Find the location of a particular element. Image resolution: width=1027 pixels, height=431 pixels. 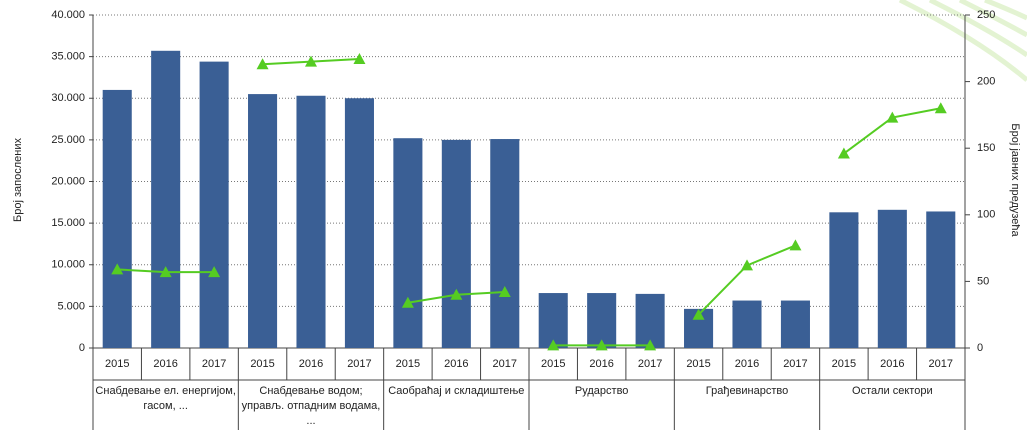

group-label: Саобраћај и складиштење is located at coordinates (456, 391).